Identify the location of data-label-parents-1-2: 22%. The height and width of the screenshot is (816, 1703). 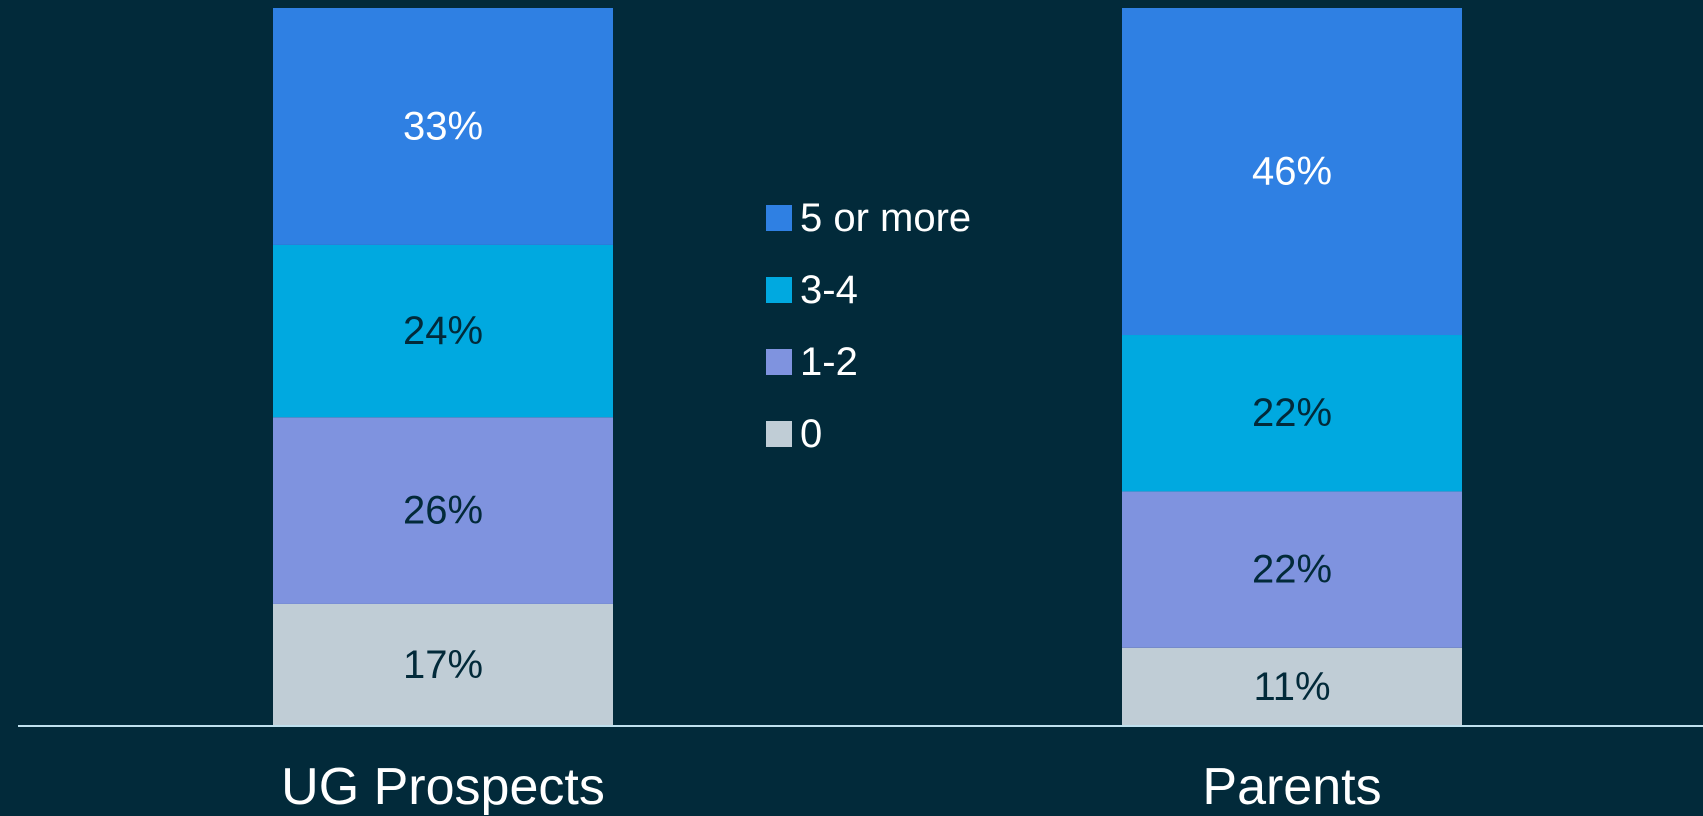
(1292, 570).